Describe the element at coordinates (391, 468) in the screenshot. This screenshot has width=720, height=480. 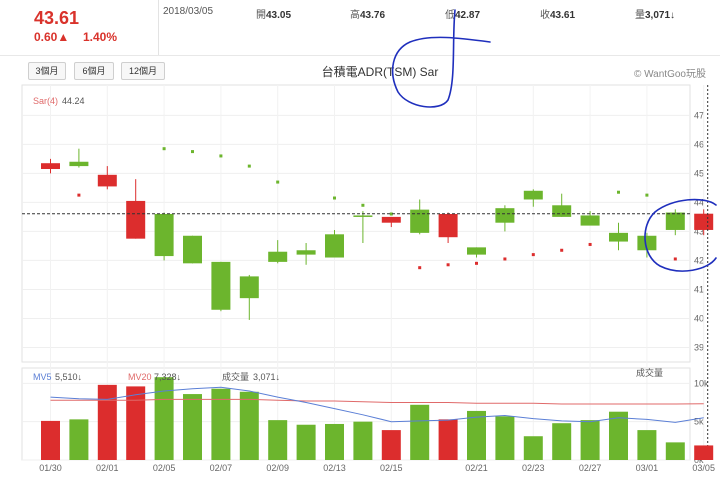
I see `date-tick-label: 02/15` at that location.